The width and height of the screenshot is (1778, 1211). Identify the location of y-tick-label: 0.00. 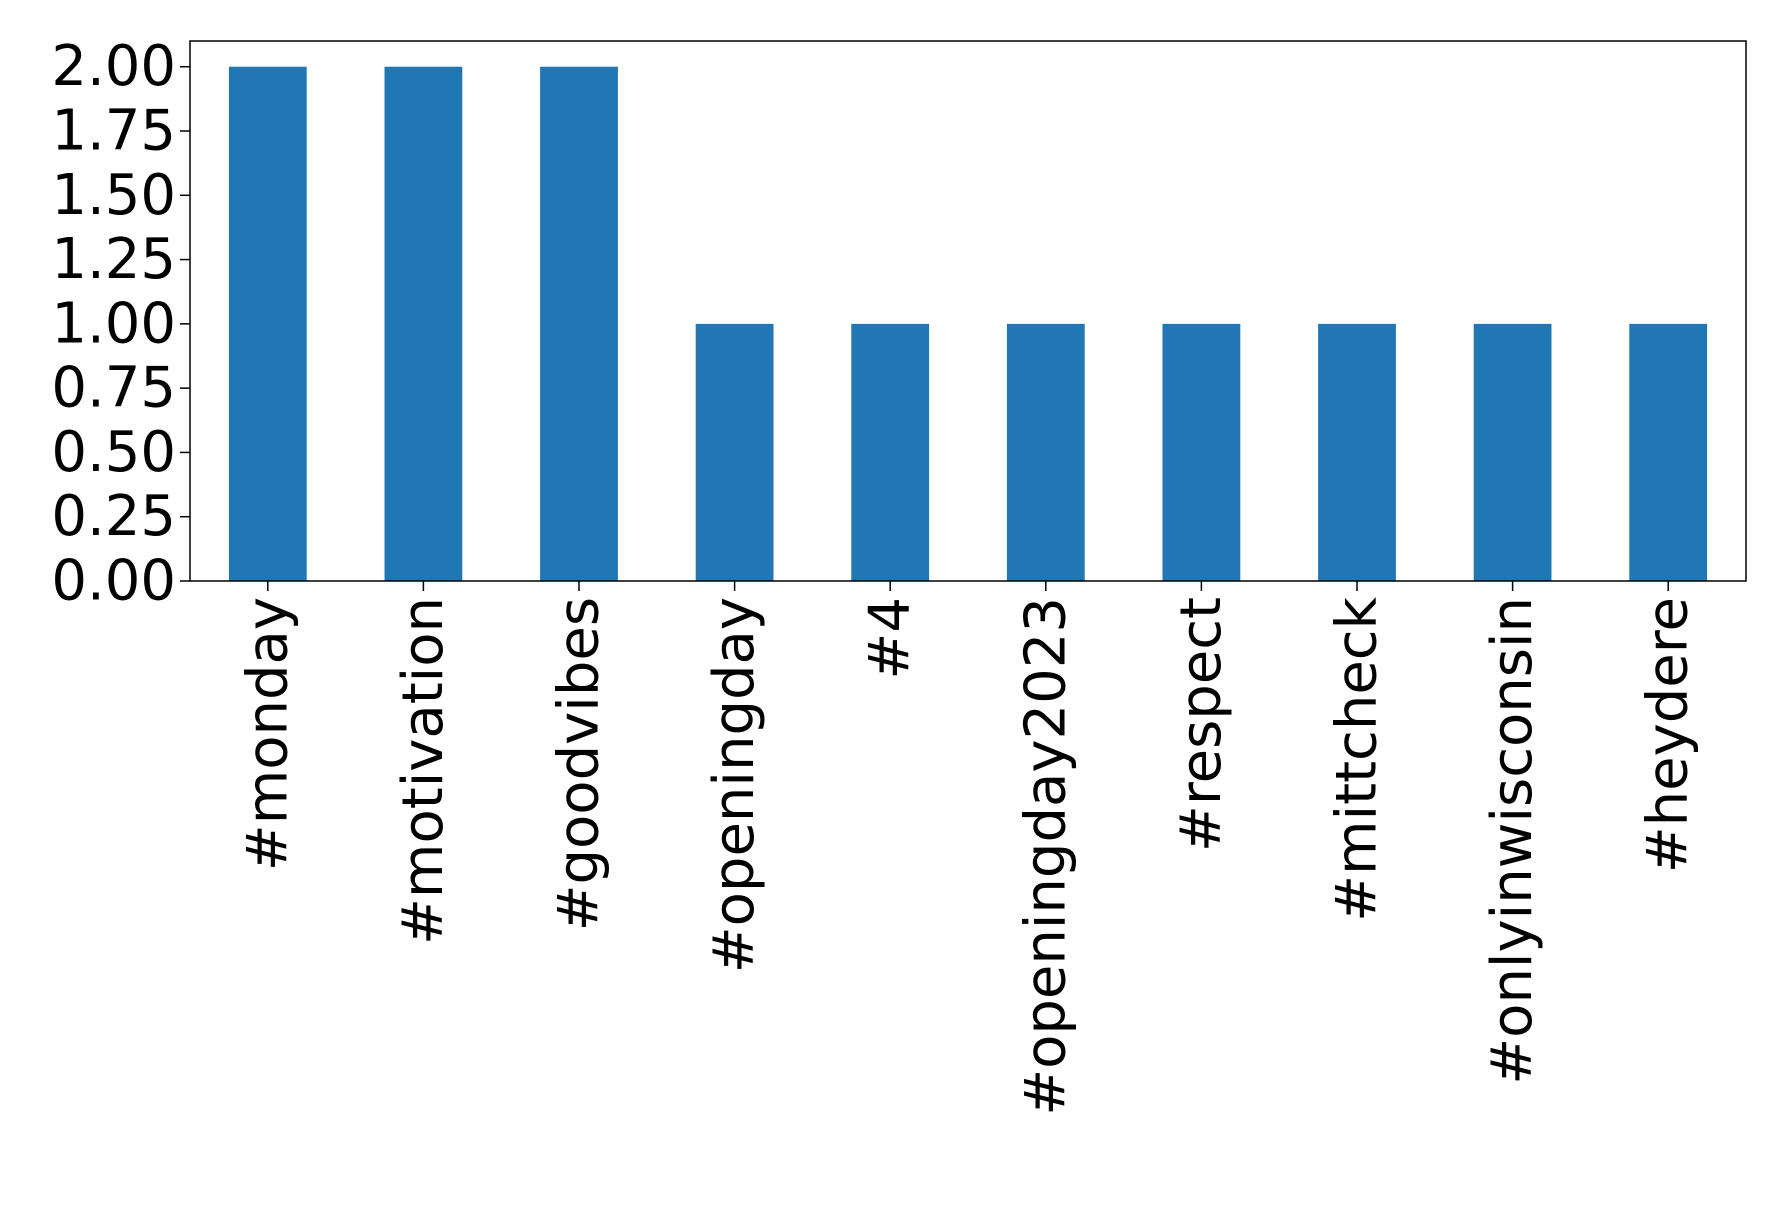
(113, 581).